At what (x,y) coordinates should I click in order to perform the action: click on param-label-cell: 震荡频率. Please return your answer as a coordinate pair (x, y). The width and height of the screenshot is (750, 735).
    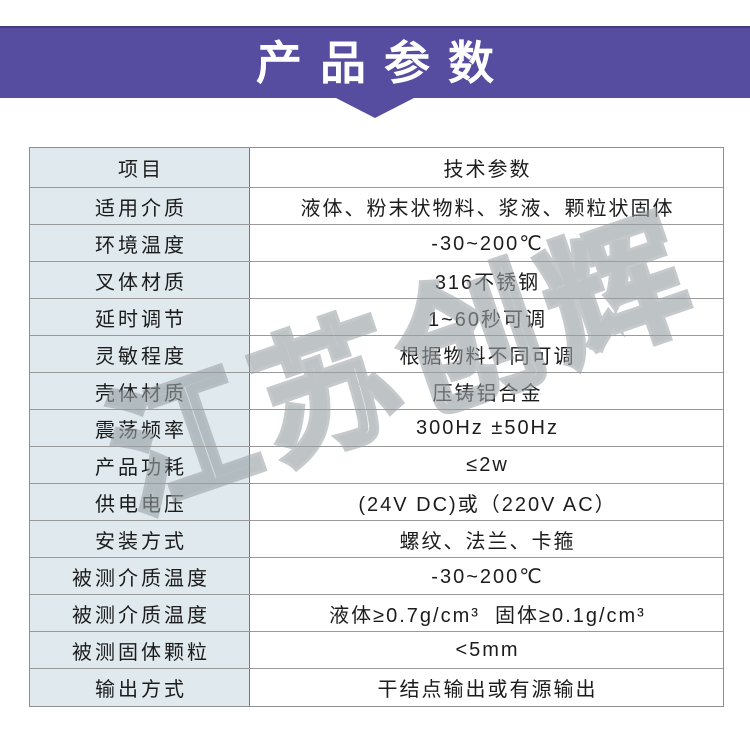
    Looking at the image, I should click on (140, 428).